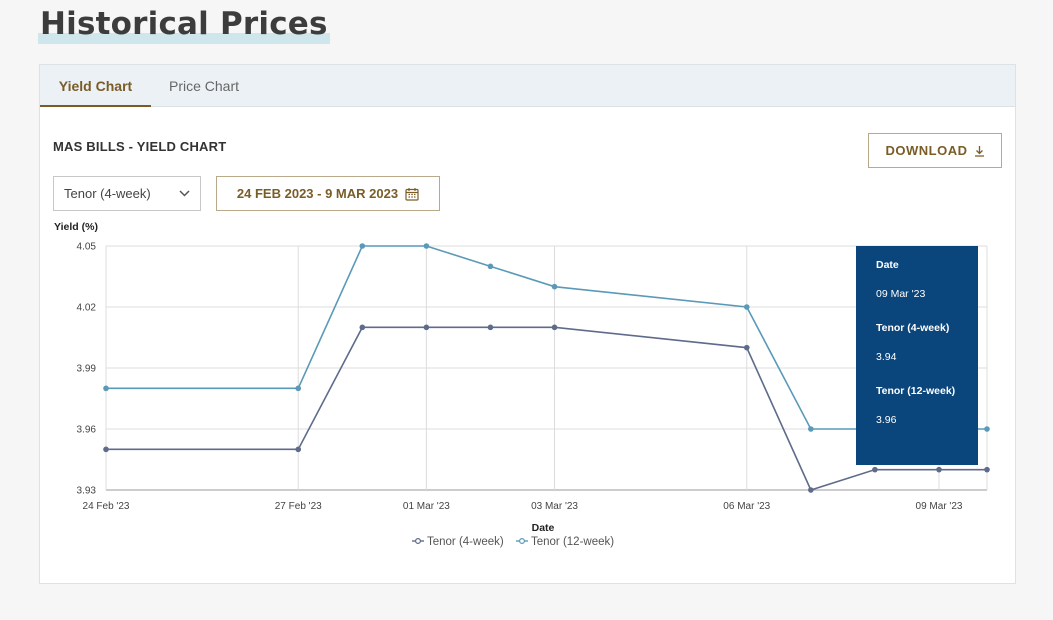 This screenshot has width=1053, height=620. What do you see at coordinates (926, 150) in the screenshot?
I see `download-label: DOWNLOAD` at bounding box center [926, 150].